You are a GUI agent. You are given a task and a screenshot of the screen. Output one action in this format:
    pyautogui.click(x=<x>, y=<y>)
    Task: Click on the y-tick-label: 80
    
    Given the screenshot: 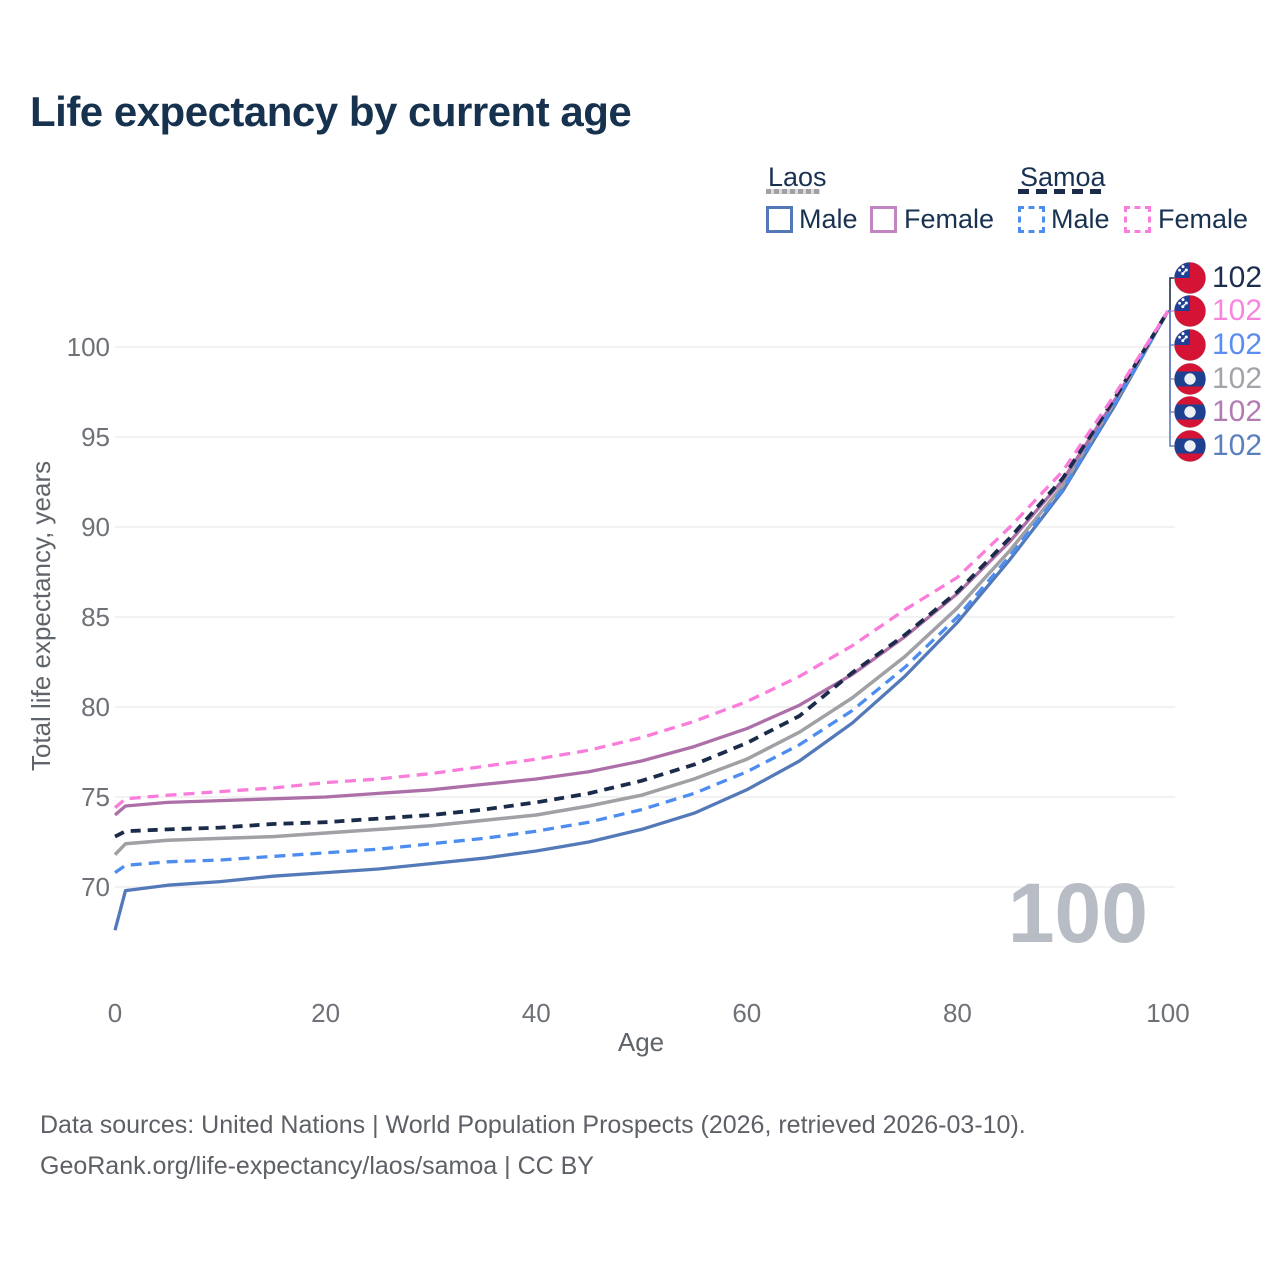 What is the action you would take?
    pyautogui.click(x=95, y=707)
    